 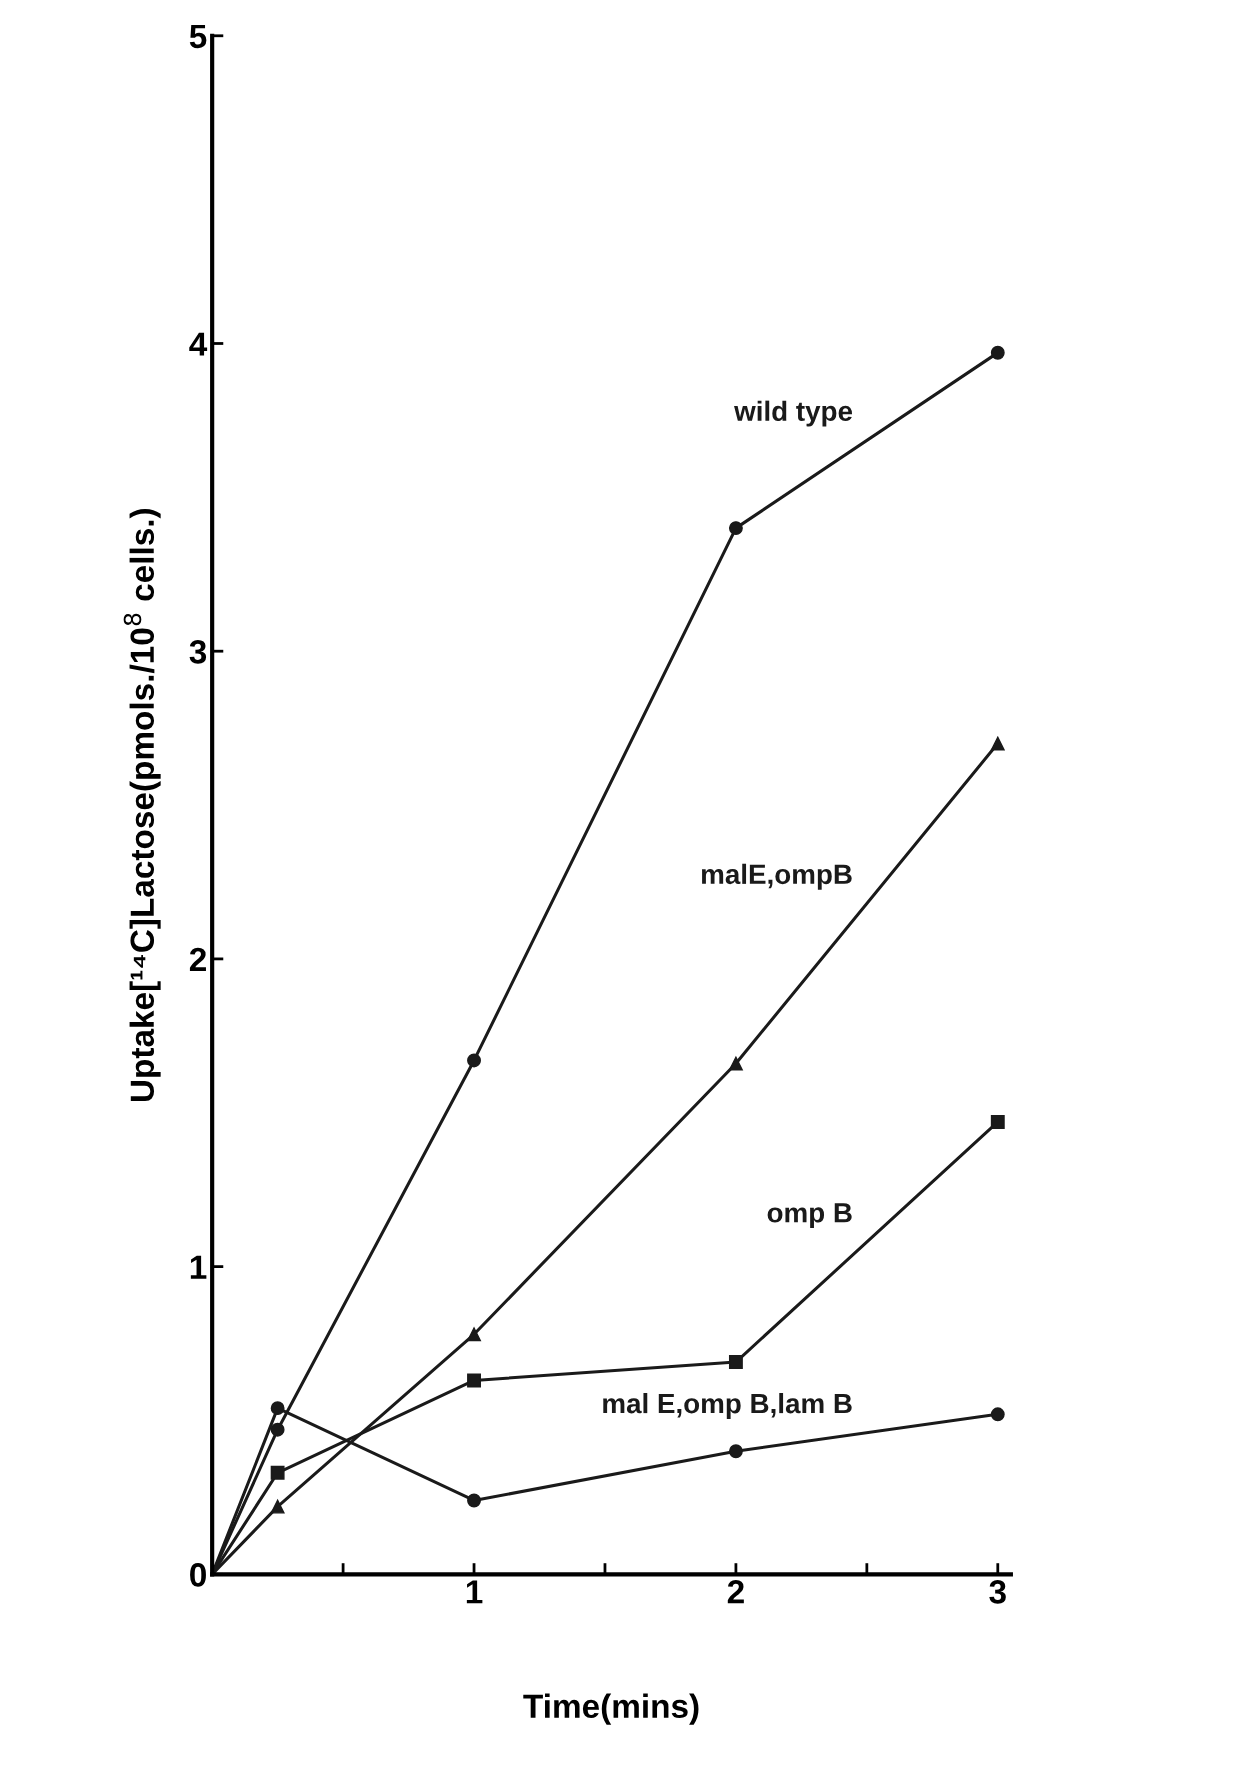 What do you see at coordinates (198, 1575) in the screenshot?
I see `y-tick-label: 0` at bounding box center [198, 1575].